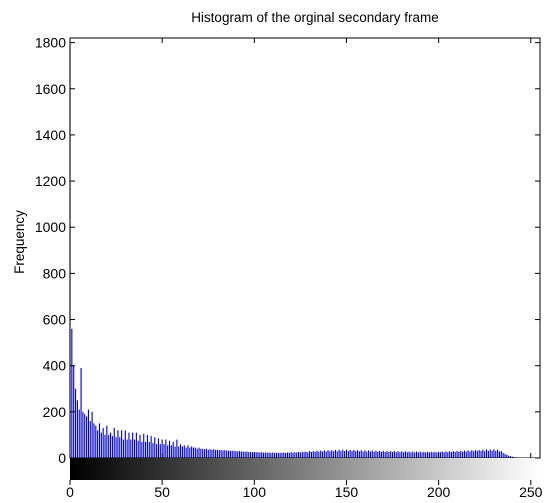 The height and width of the screenshot is (503, 553). What do you see at coordinates (315, 17) in the screenshot?
I see `chart-title: Histogram of the orginal secondary frame` at bounding box center [315, 17].